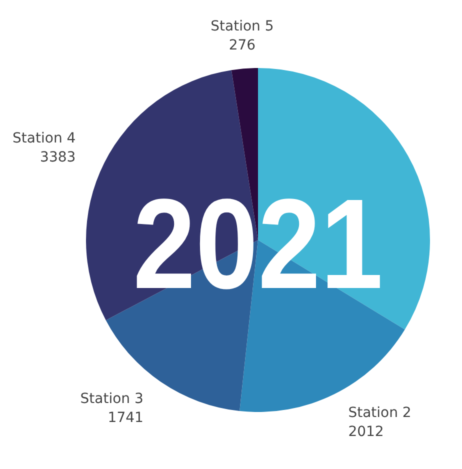  Describe the element at coordinates (112, 398) in the screenshot. I see `slice-label: Station 3` at that location.